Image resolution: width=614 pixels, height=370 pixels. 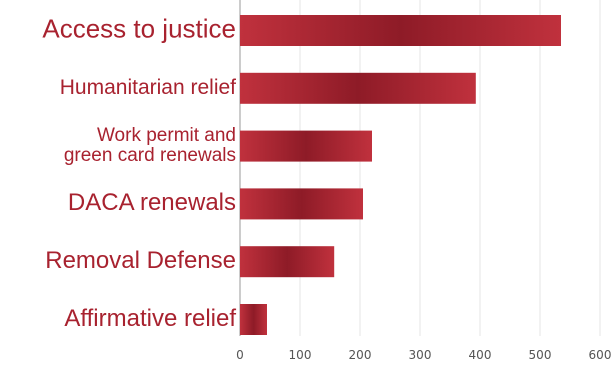 I want to click on category-label-line: Removal Defense, so click(x=140, y=260).